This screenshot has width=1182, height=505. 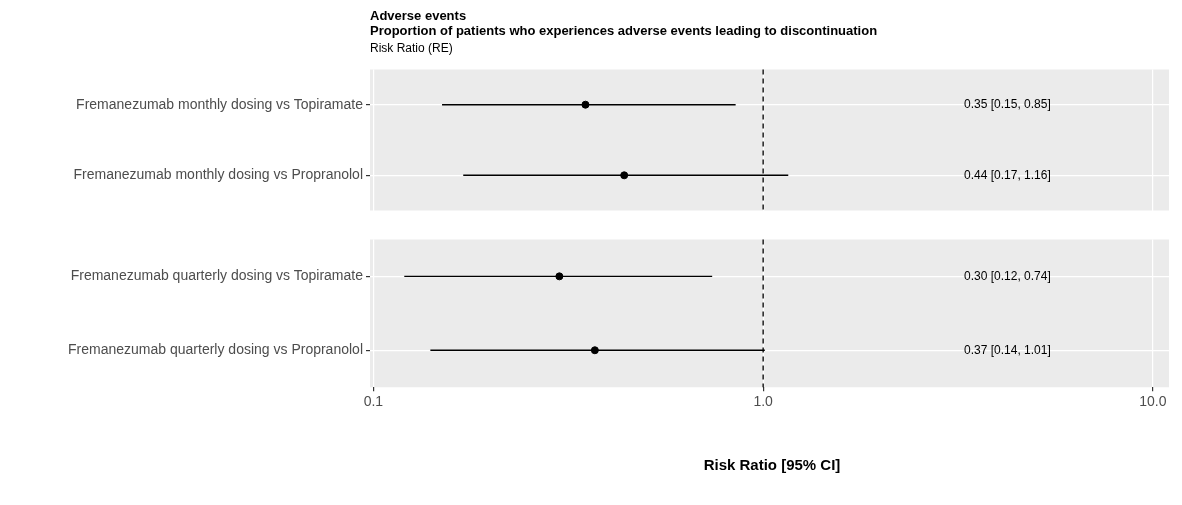 What do you see at coordinates (763, 401) in the screenshot?
I see `x-tick-label: 1.0` at bounding box center [763, 401].